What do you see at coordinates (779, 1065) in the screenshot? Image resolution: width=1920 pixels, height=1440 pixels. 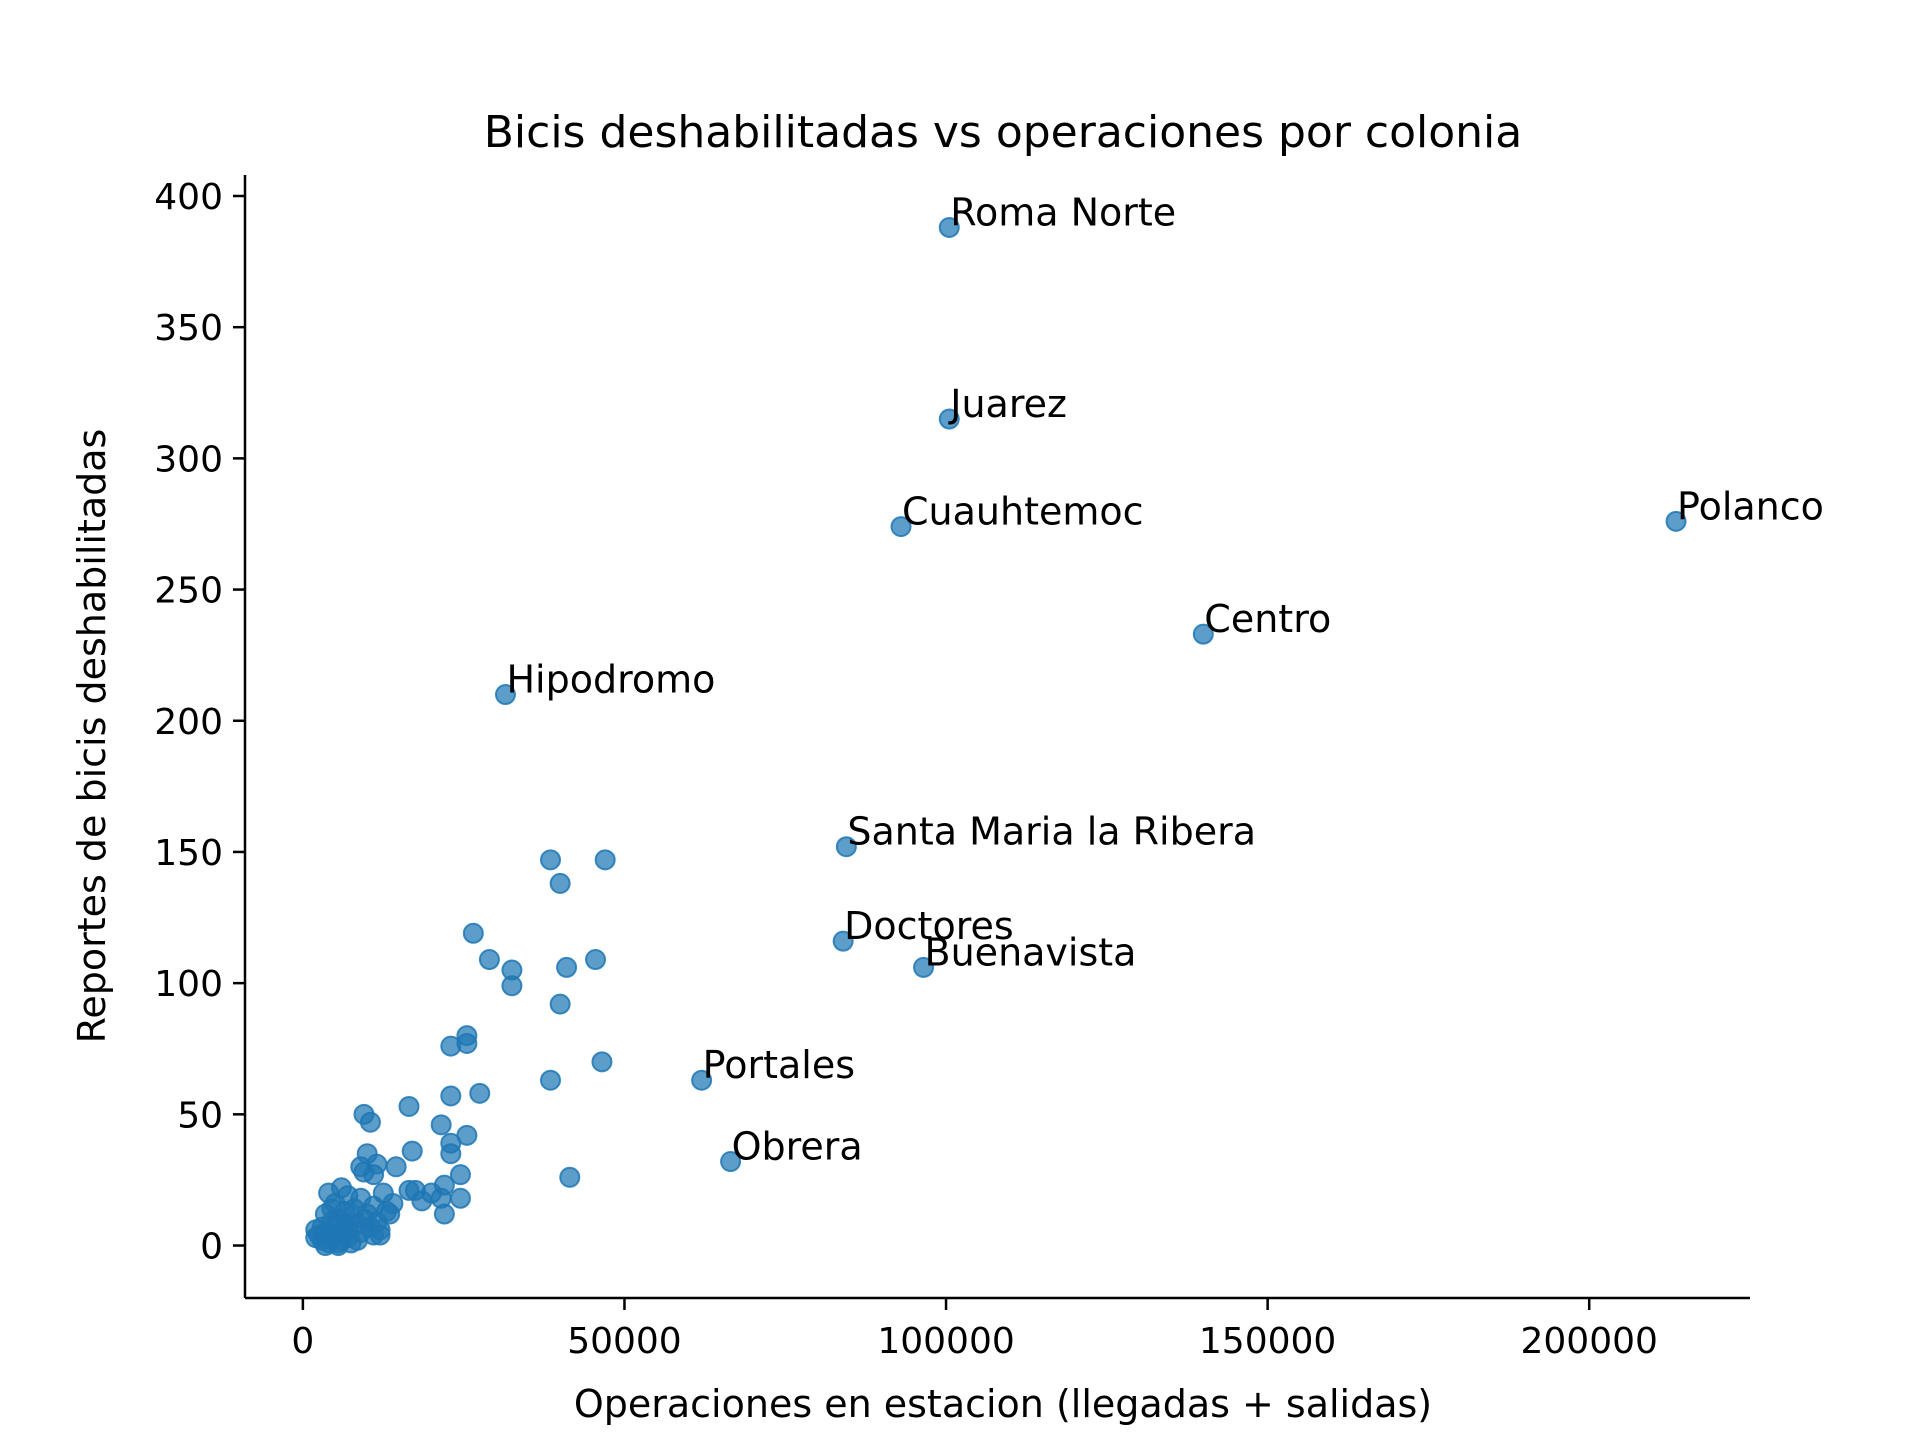 I see `point-annotation: Portales` at bounding box center [779, 1065].